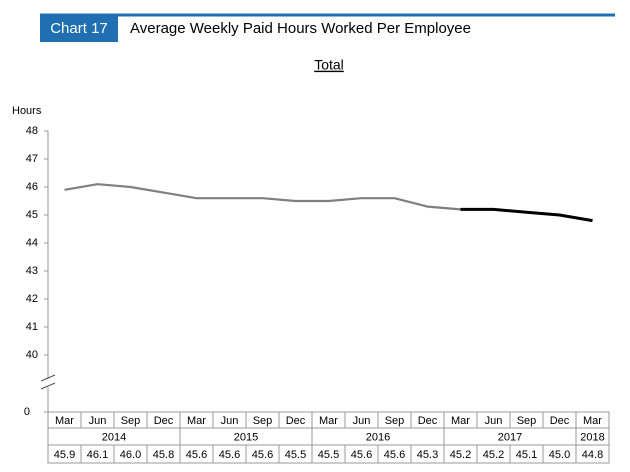 The image size is (630, 472). Describe the element at coordinates (163, 455) in the screenshot. I see `table-value: 45.8` at that location.